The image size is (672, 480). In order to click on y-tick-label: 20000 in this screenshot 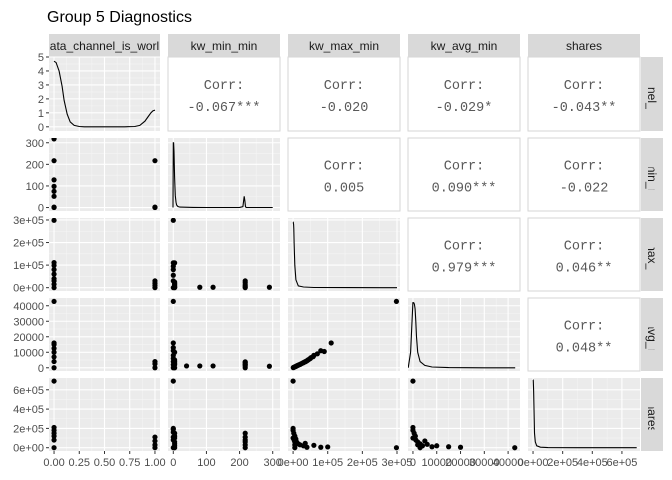, I will do `click(28, 338)`.